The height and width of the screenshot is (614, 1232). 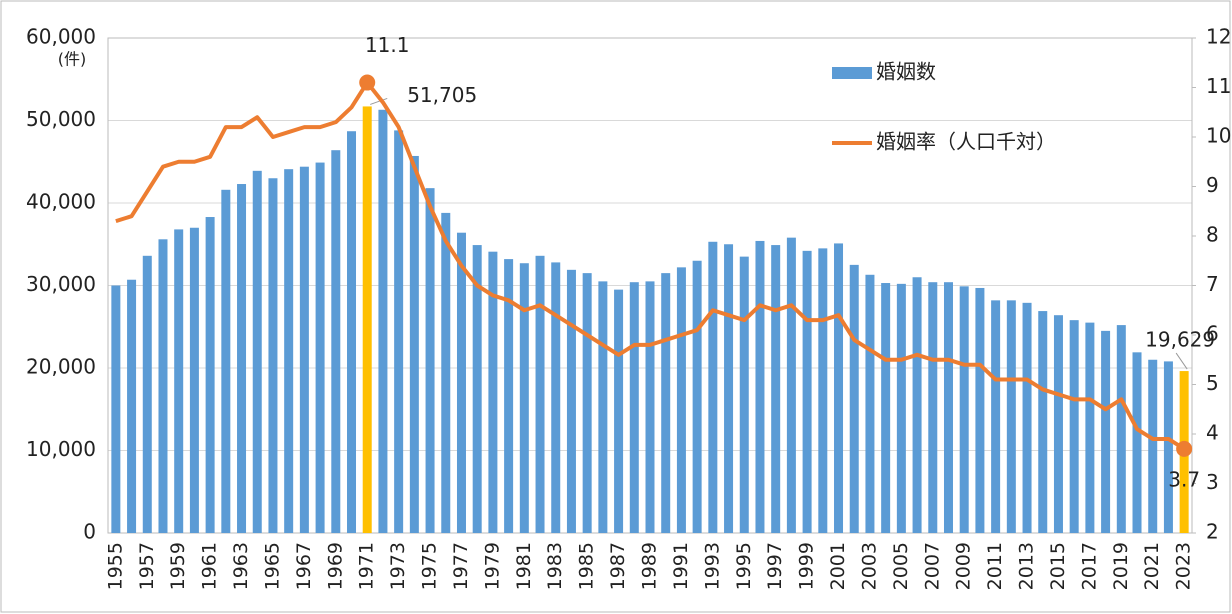 What do you see at coordinates (901, 566) in the screenshot?
I see `x-tick-label: 2005` at bounding box center [901, 566].